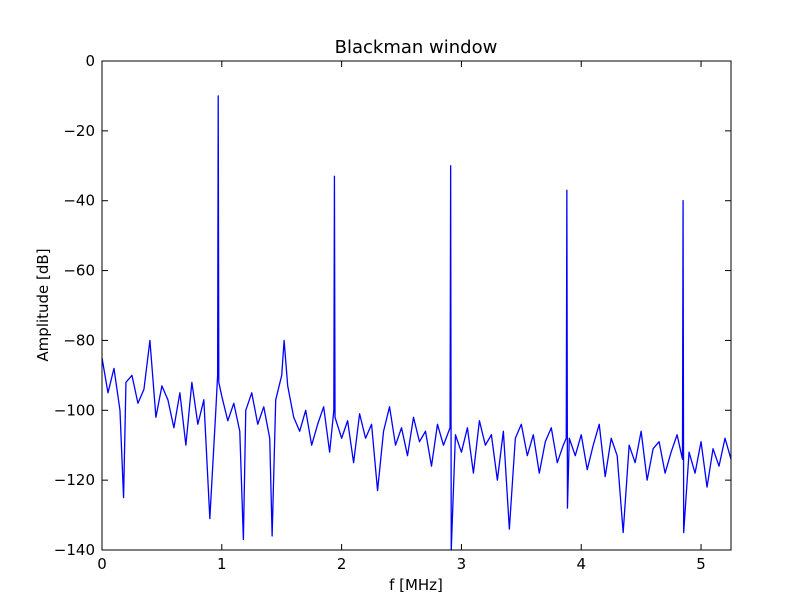 This screenshot has height=616, width=812. I want to click on x-axis-label: f [MHz], so click(416, 585).